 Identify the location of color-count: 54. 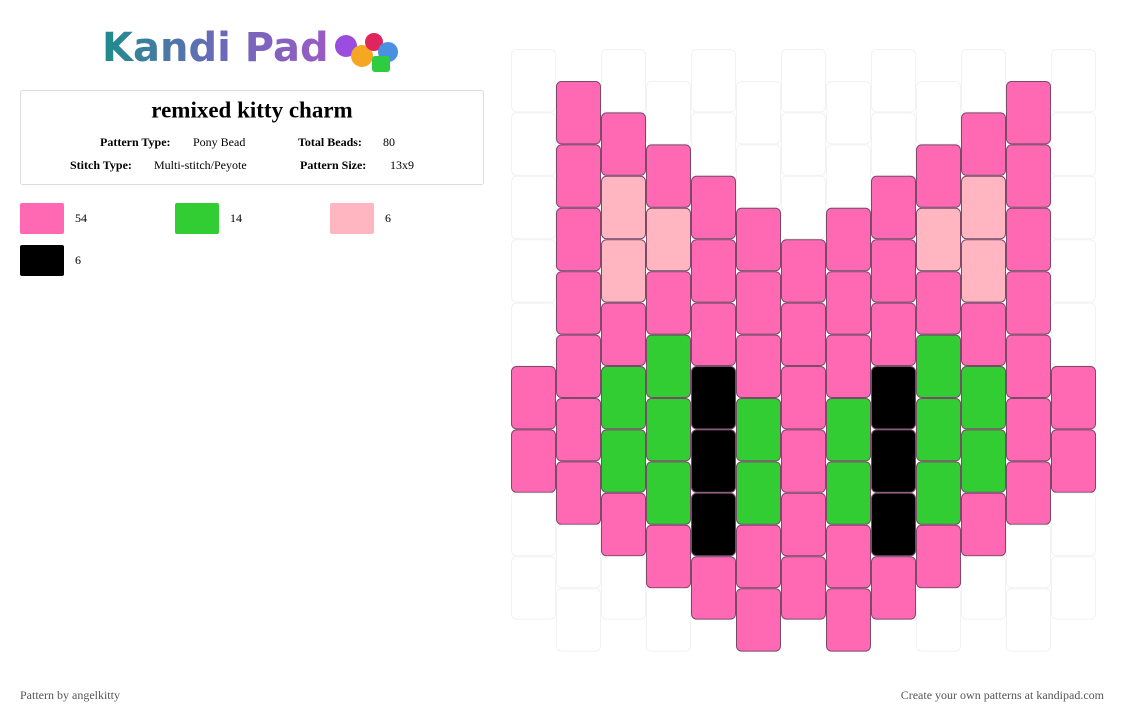
(81, 218).